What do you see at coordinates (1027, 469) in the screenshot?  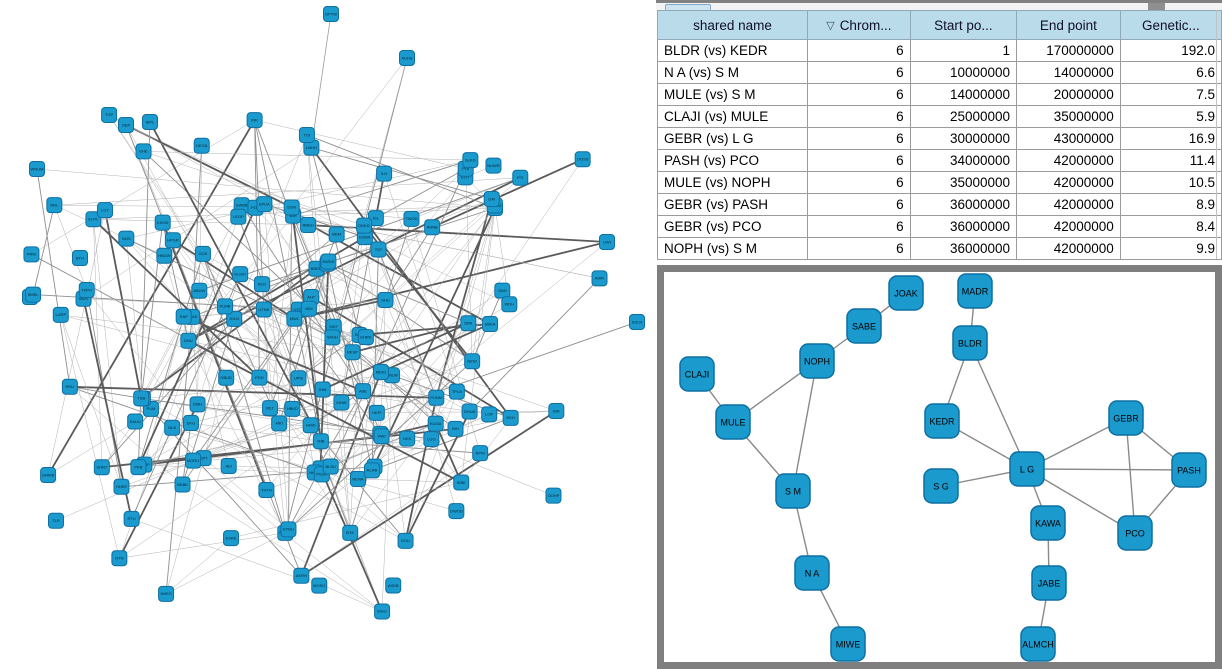 I see `graph-node-l-g: L G` at bounding box center [1027, 469].